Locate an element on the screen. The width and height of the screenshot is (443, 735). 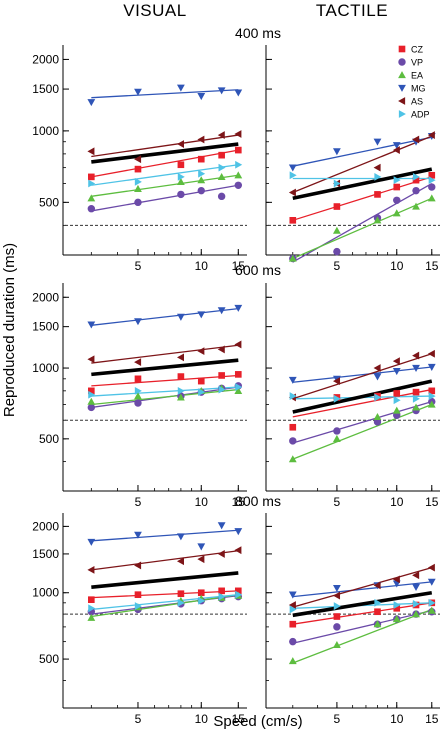
condition-title-600: 600 ms is located at coordinates (258, 270).